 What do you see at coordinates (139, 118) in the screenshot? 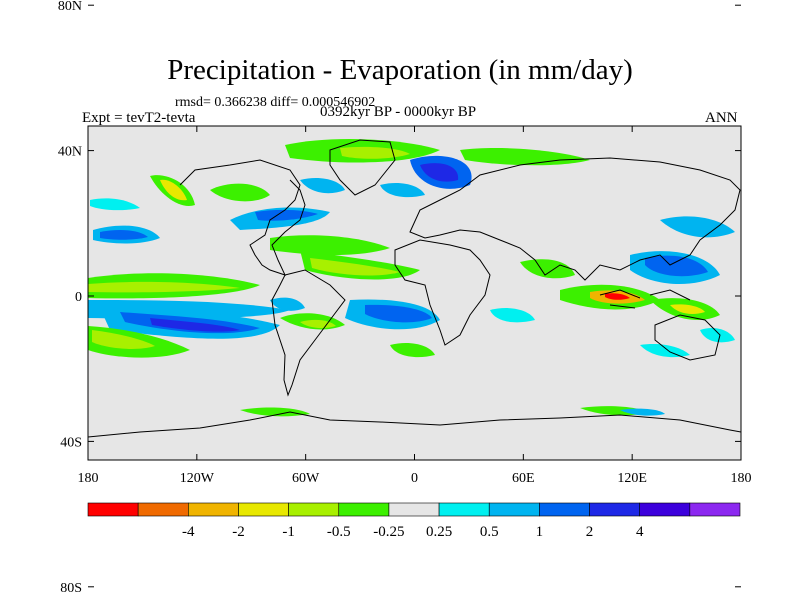
I see `experiment-label: Expt = tevT2-tevta` at bounding box center [139, 118].